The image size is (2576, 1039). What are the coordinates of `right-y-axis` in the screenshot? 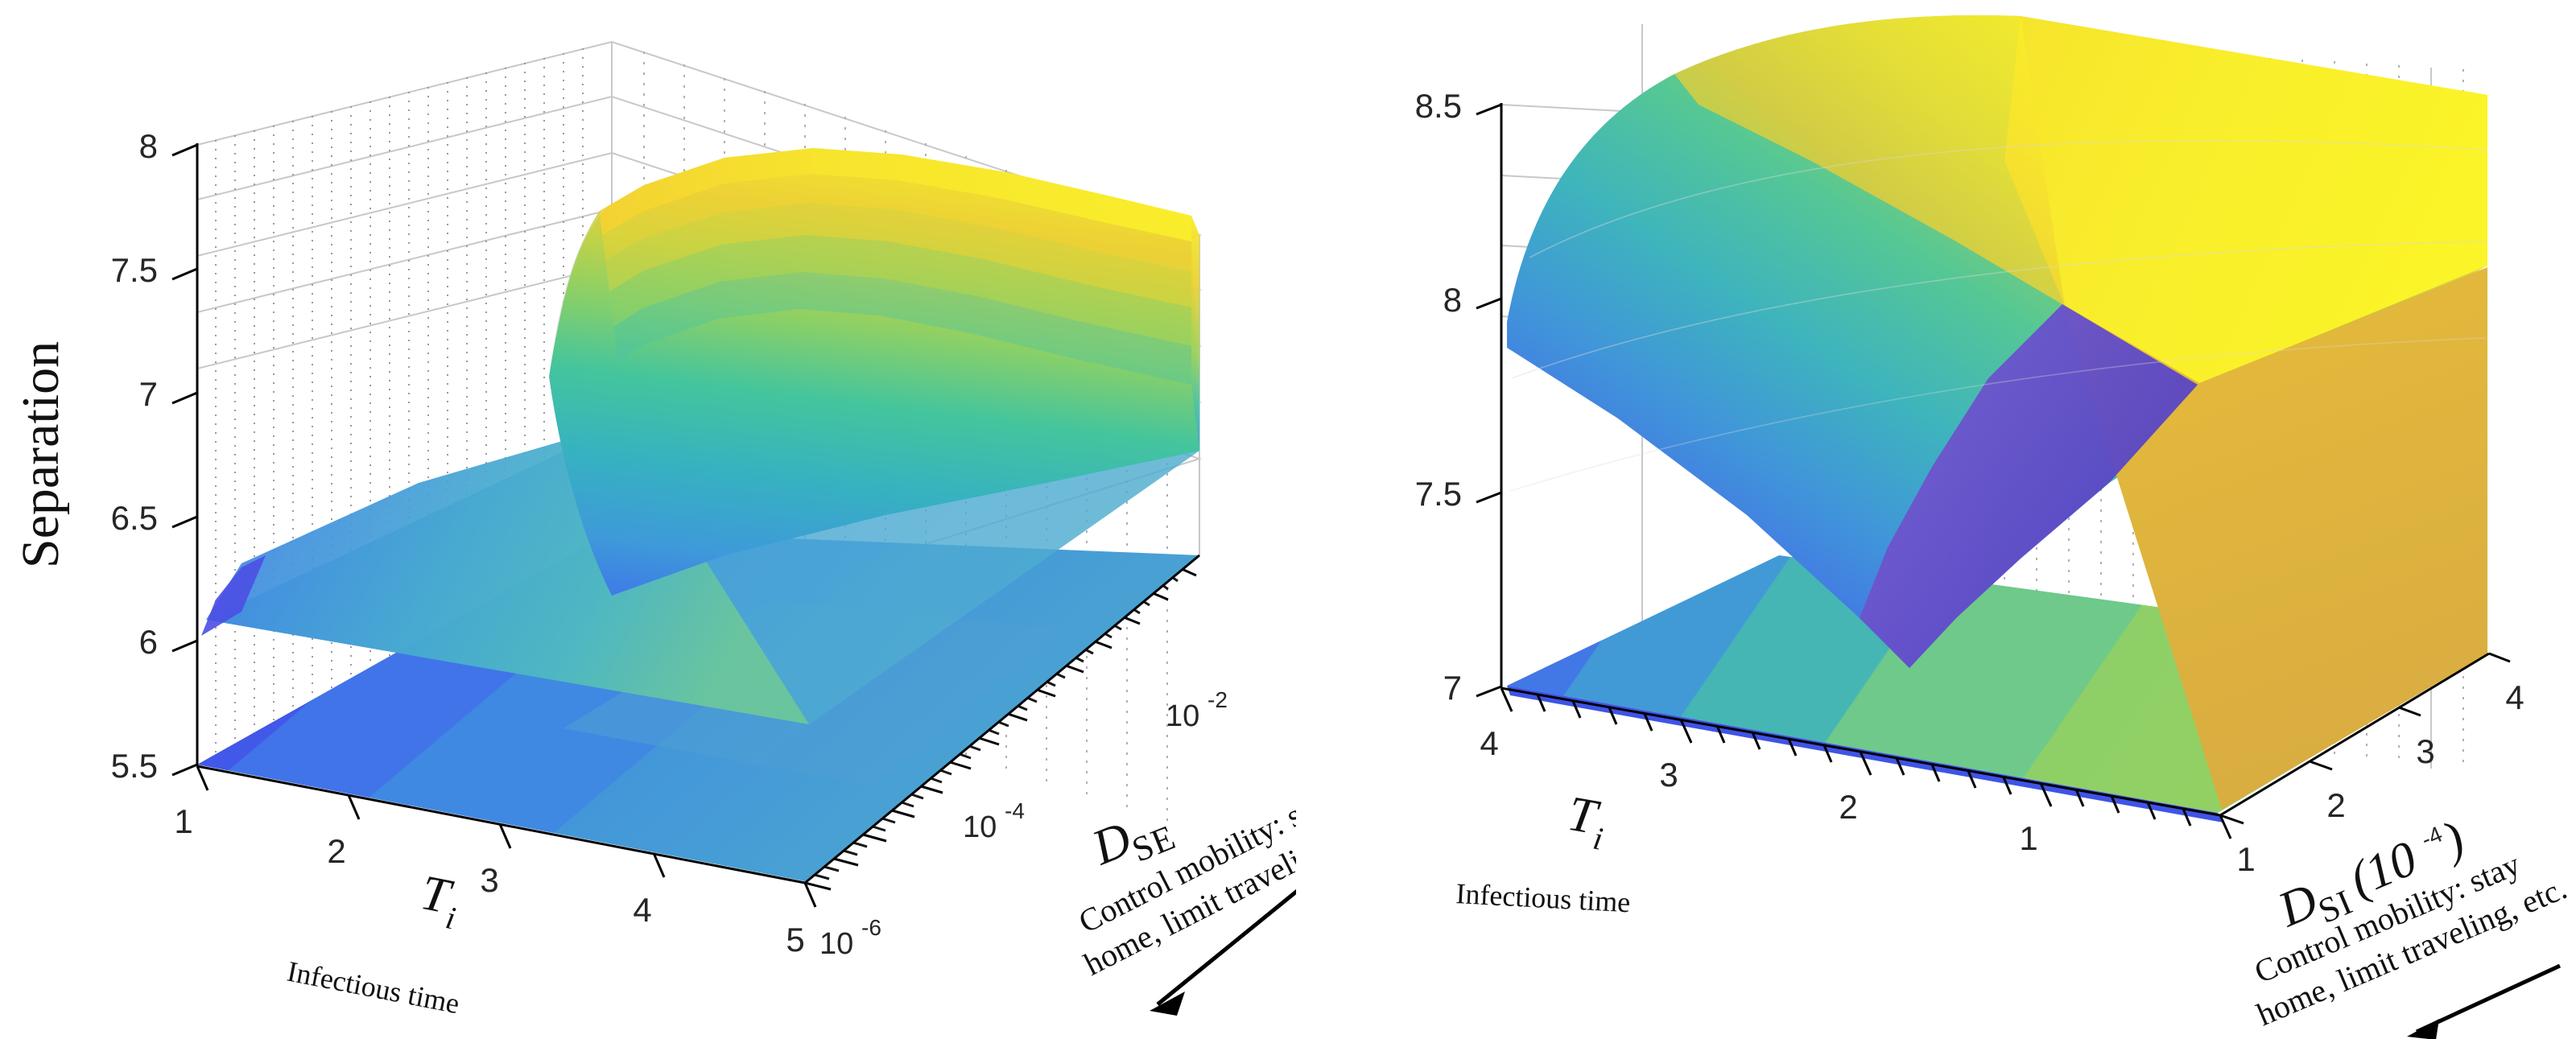 It's located at (2365, 738).